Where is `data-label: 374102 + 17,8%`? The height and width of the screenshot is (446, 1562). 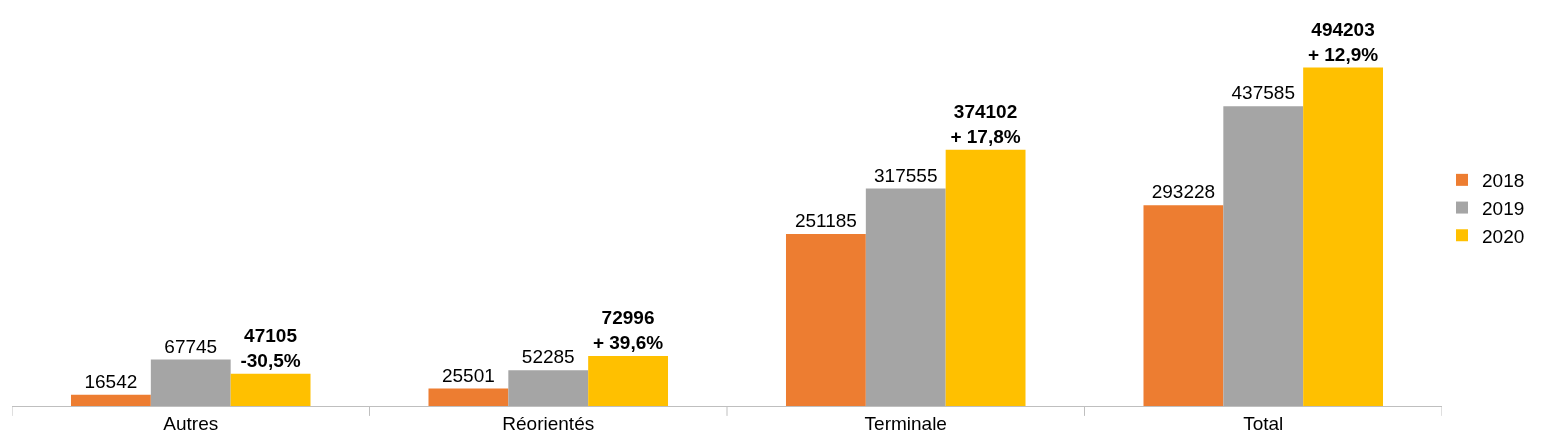
data-label: 374102 + 17,8% is located at coordinates (985, 124).